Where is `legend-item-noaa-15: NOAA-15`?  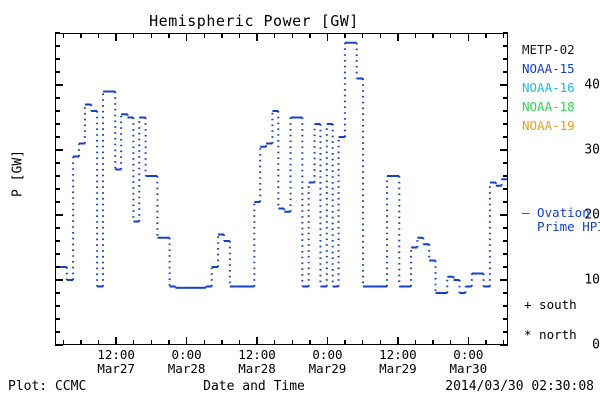 legend-item-noaa-15: NOAA-15 is located at coordinates (548, 68).